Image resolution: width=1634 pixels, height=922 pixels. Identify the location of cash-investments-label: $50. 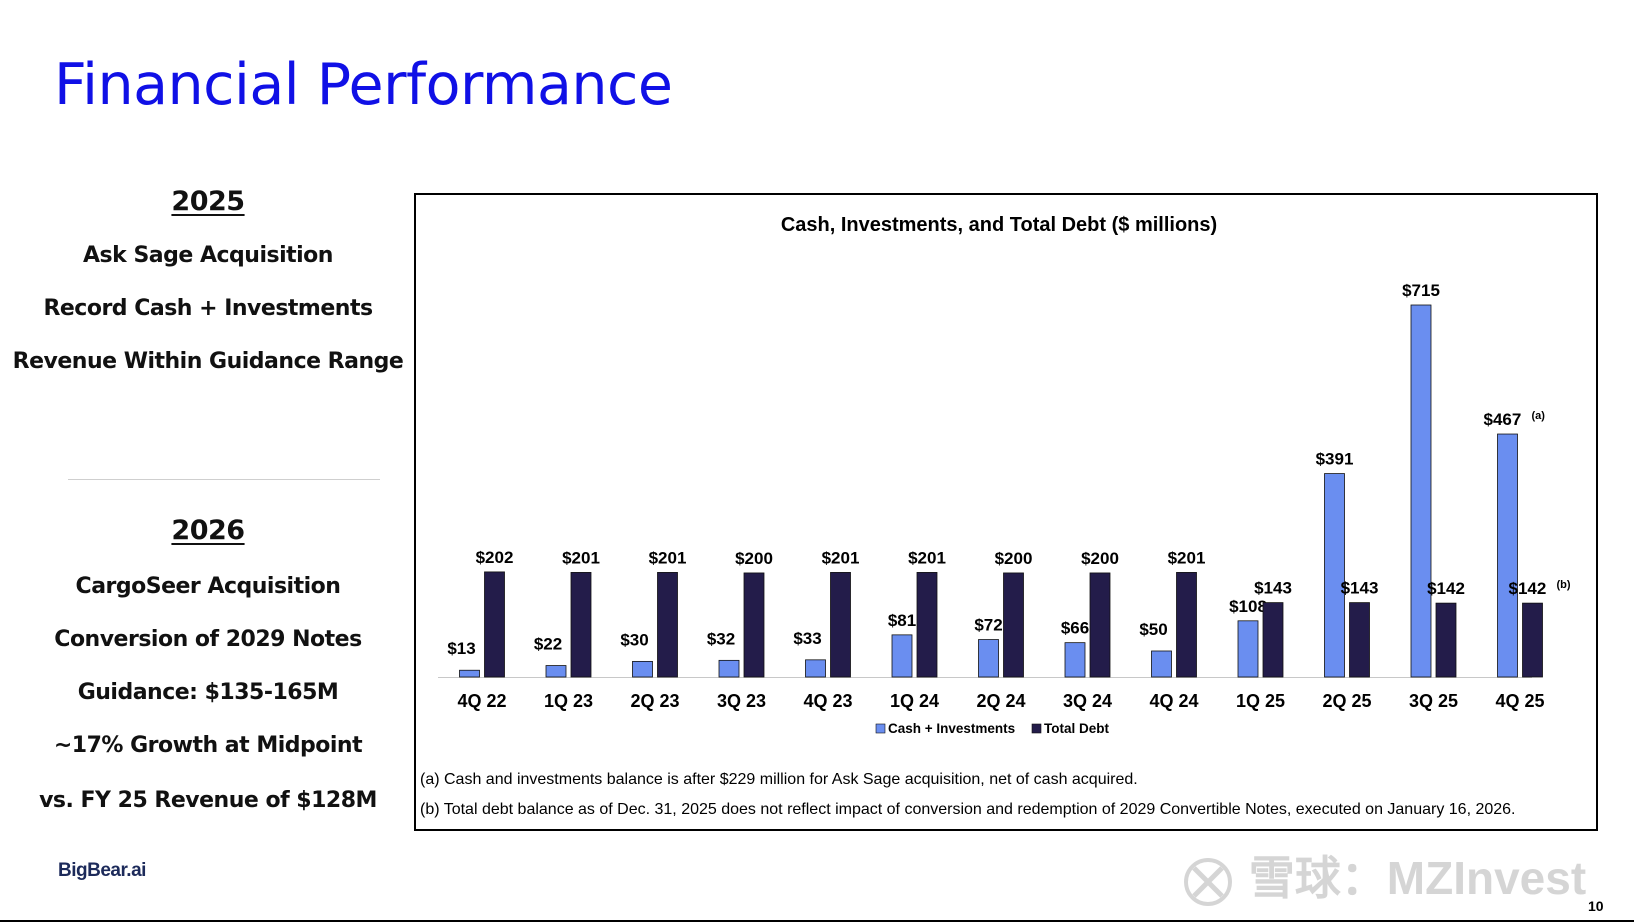
(1153, 629).